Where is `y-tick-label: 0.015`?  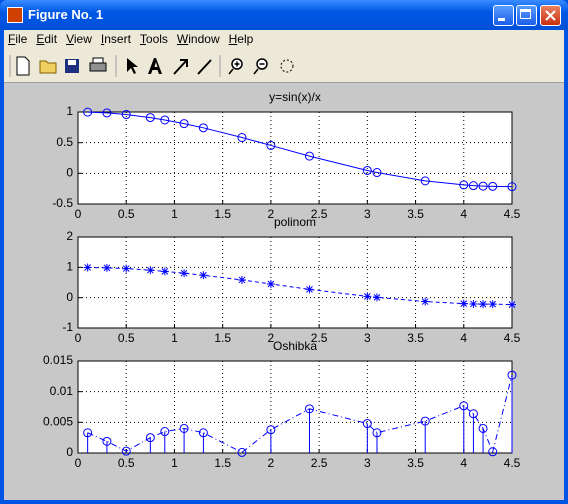
y-tick-label: 0.015 is located at coordinates (58, 360).